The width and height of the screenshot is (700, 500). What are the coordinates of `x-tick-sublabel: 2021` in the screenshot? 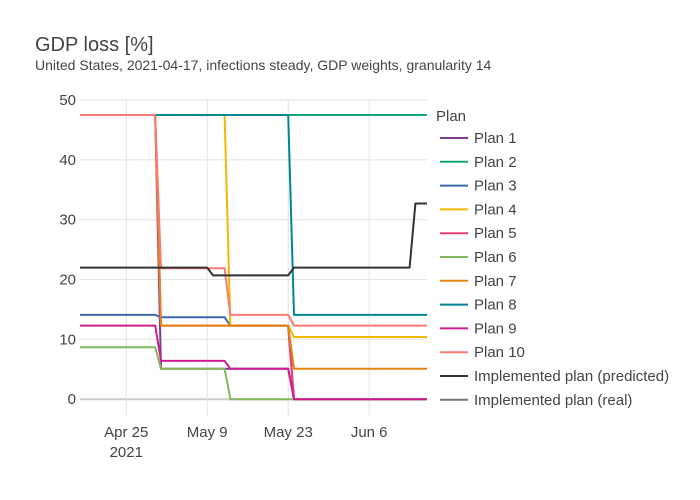 It's located at (126, 452).